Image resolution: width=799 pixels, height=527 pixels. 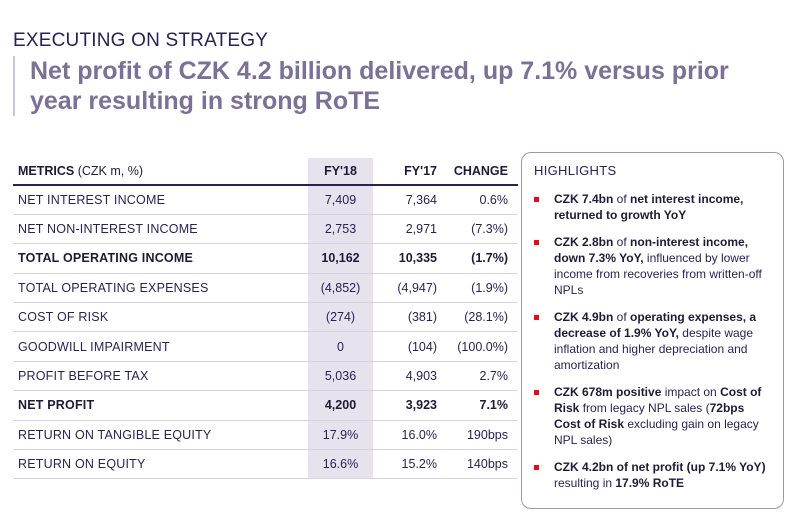 What do you see at coordinates (482, 258) in the screenshot?
I see `row-change: (1.7%)` at bounding box center [482, 258].